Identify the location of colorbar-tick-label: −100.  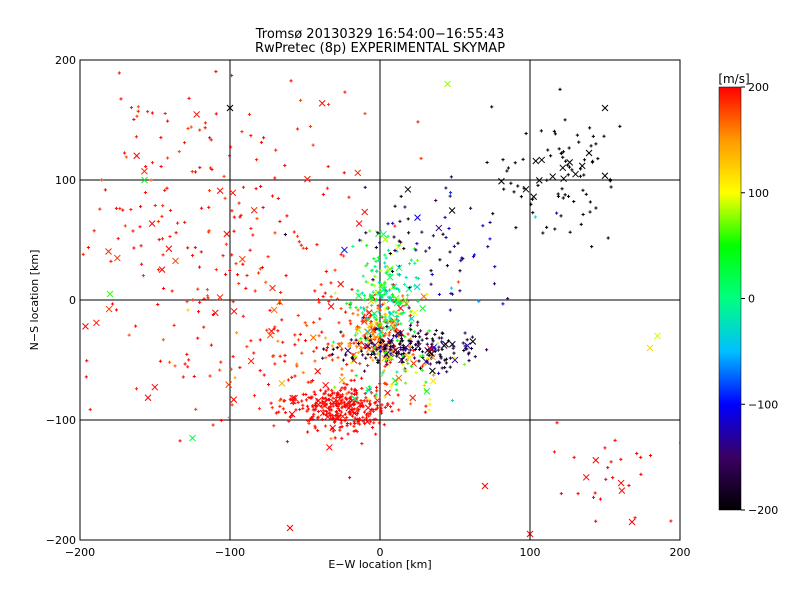
(763, 404).